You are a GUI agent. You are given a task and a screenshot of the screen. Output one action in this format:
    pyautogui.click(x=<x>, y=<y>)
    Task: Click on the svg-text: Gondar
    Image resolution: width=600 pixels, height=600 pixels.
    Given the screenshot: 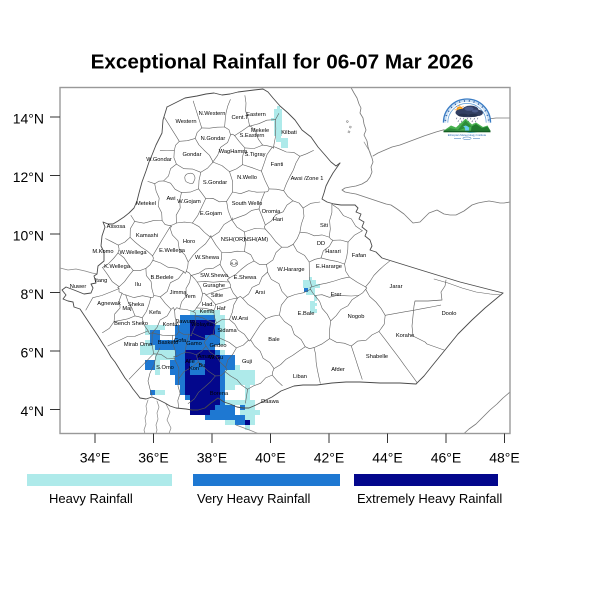 What is the action you would take?
    pyautogui.click(x=192, y=155)
    